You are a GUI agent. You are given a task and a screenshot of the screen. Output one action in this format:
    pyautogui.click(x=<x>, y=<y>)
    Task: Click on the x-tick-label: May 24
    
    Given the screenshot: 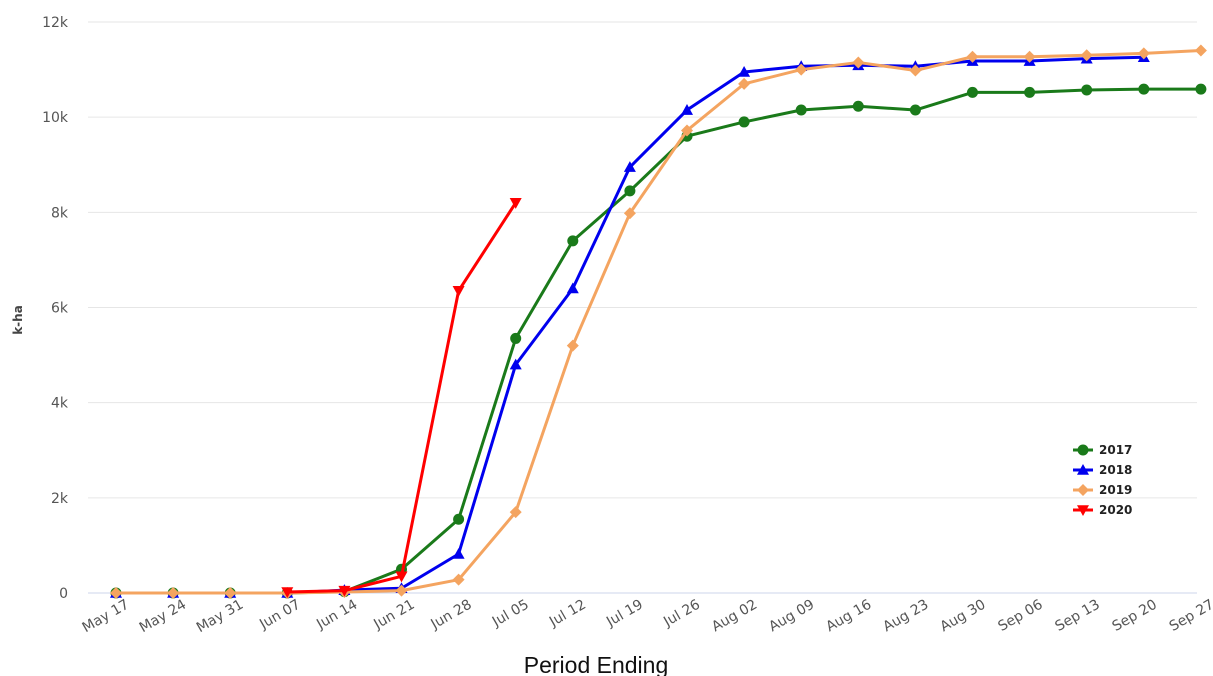 What is the action you would take?
    pyautogui.click(x=163, y=617)
    